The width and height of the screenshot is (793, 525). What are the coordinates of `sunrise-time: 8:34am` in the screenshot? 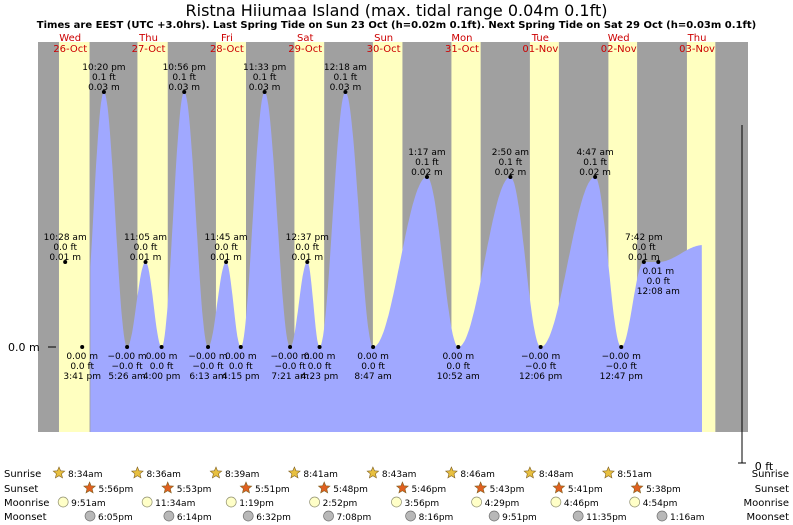 It's located at (85, 475).